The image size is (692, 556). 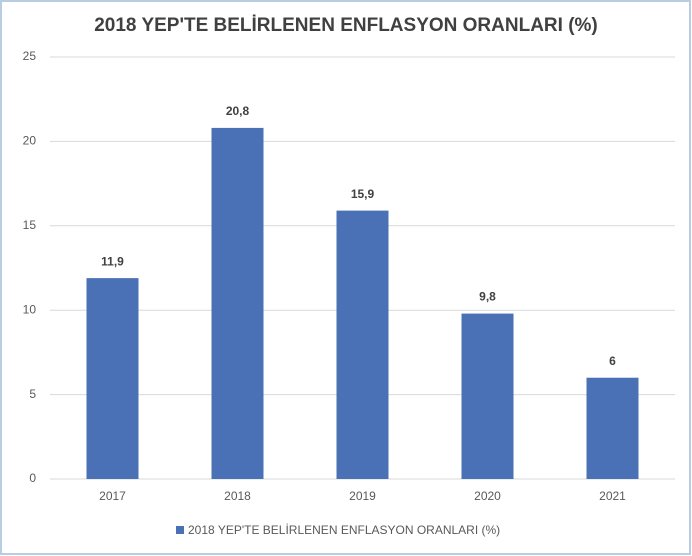 I want to click on y-tick-label: 15, so click(x=30, y=225).